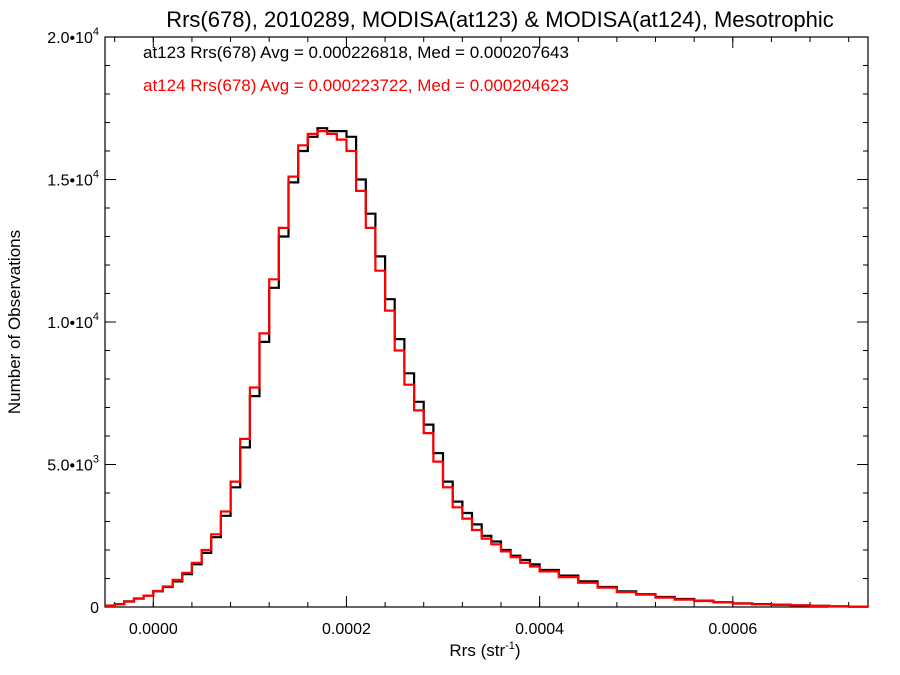 The width and height of the screenshot is (900, 675). I want to click on x-axis-label: Rrs (str-1), so click(484, 650).